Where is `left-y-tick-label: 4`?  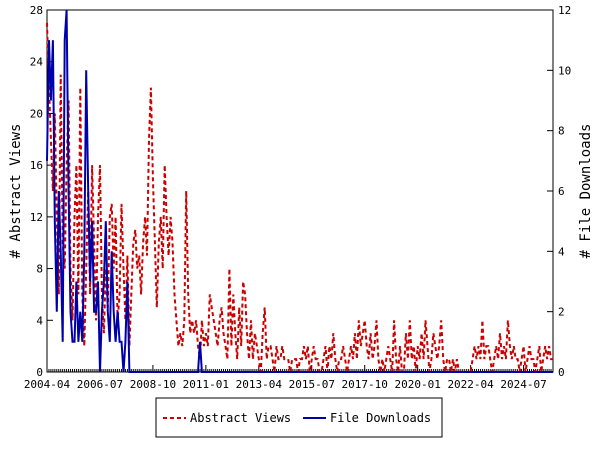 left-y-tick-label: 4 is located at coordinates (39, 320).